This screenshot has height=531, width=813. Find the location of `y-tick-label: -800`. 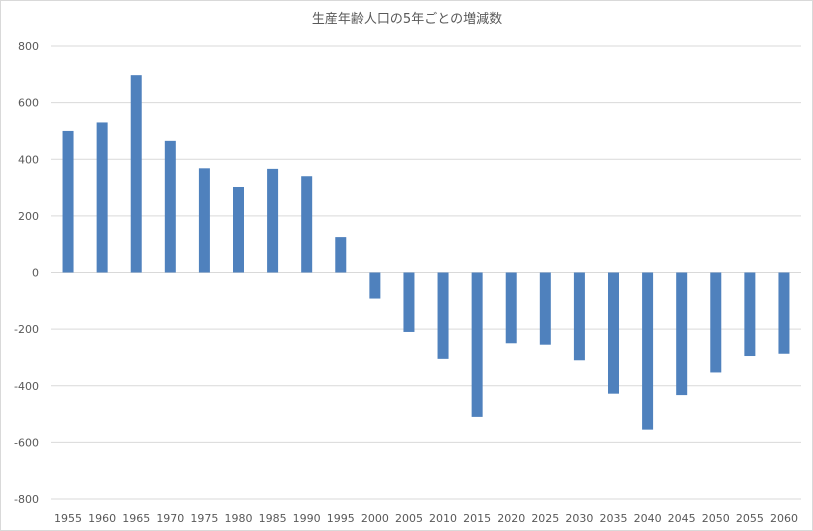

y-tick-label: -800 is located at coordinates (26, 499).